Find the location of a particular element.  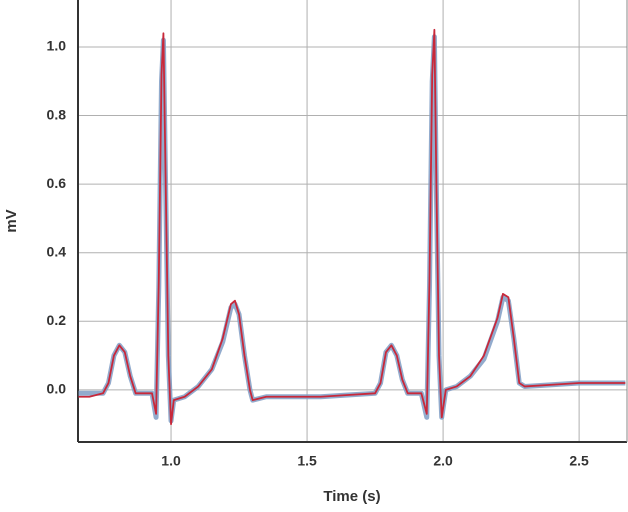

y-tick-label: 0.8 is located at coordinates (57, 114).